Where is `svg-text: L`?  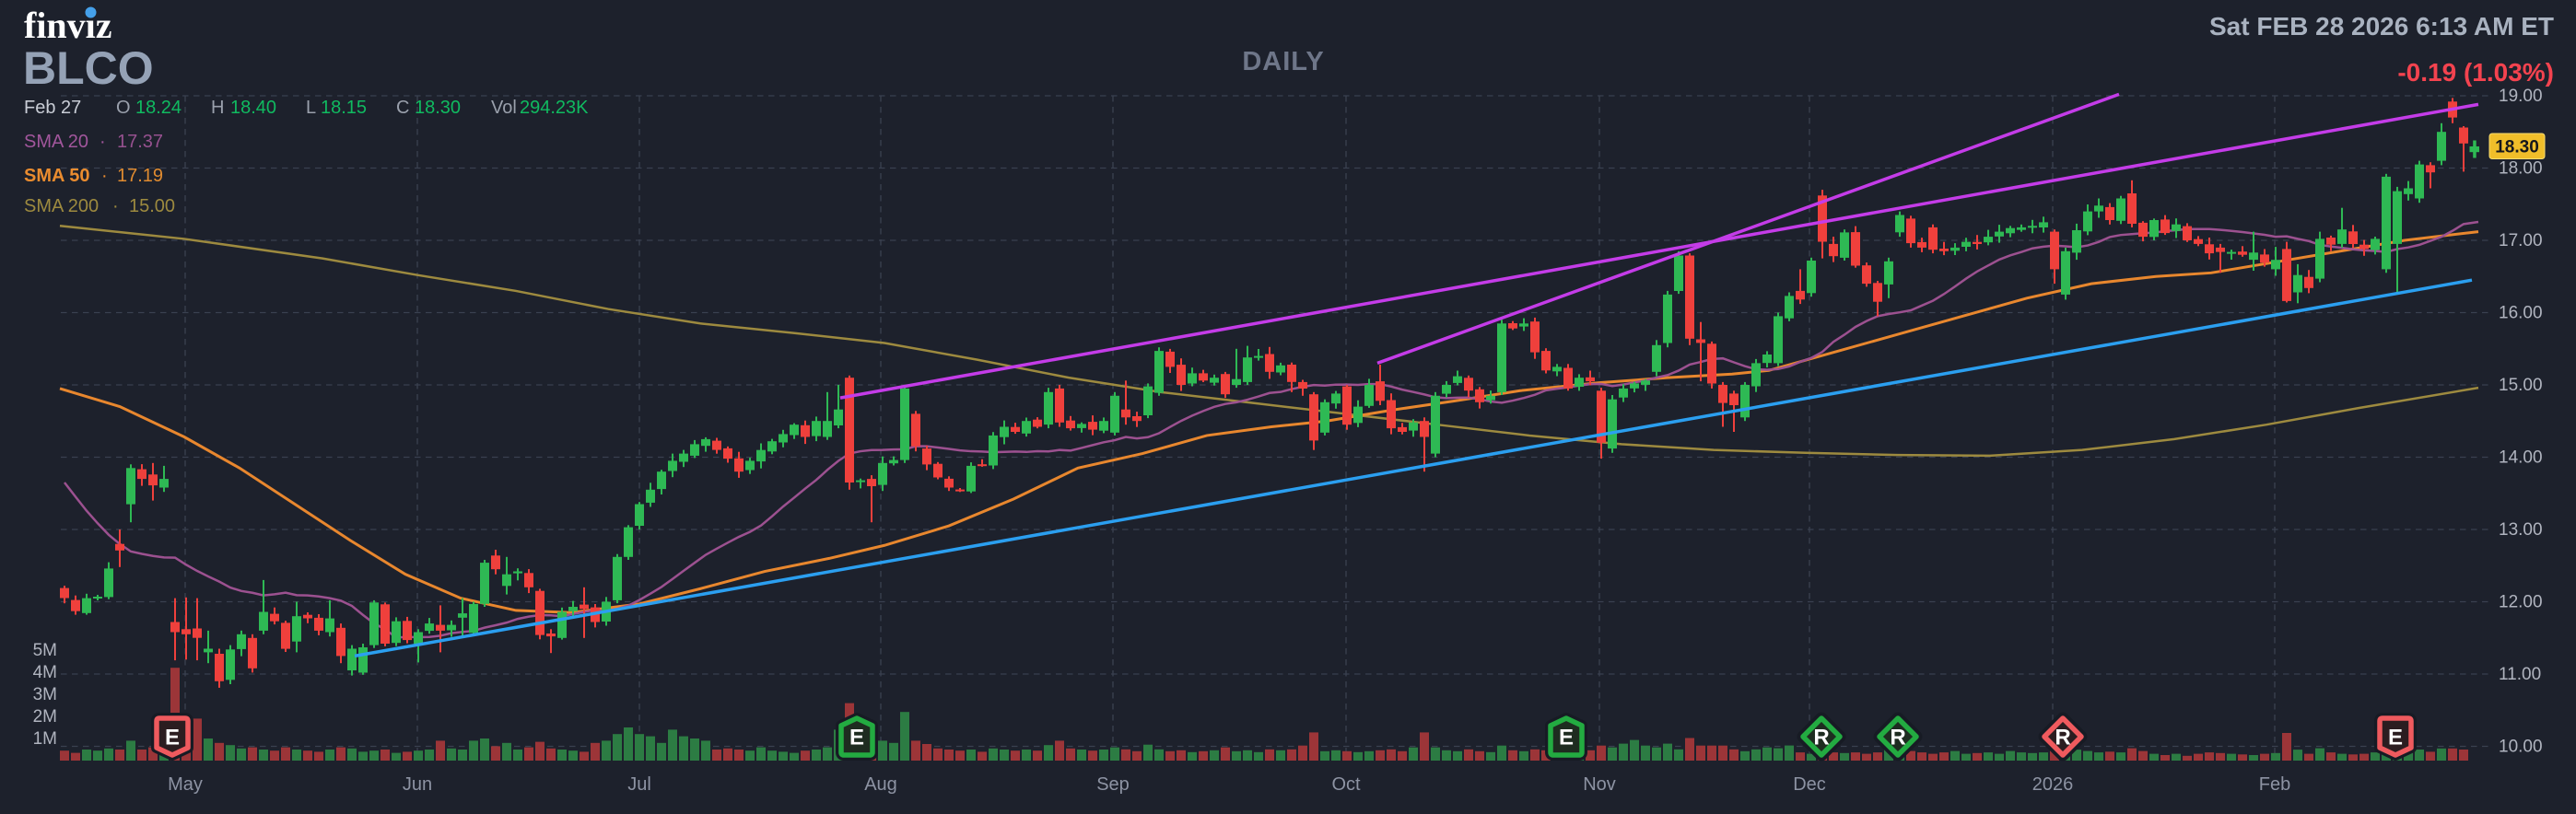
svg-text: L is located at coordinates (311, 108).